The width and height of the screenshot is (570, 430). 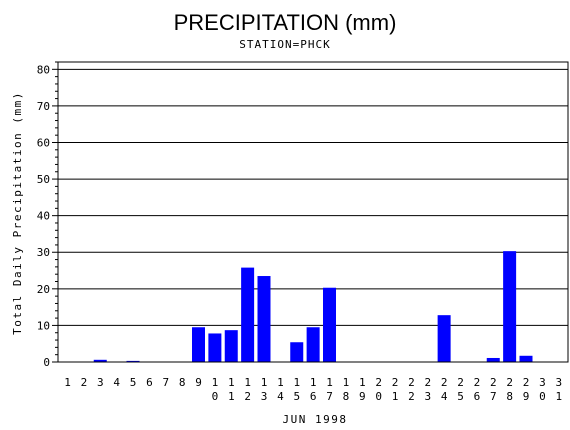 I want to click on x-tick-label: 1, so click(x=67, y=382).